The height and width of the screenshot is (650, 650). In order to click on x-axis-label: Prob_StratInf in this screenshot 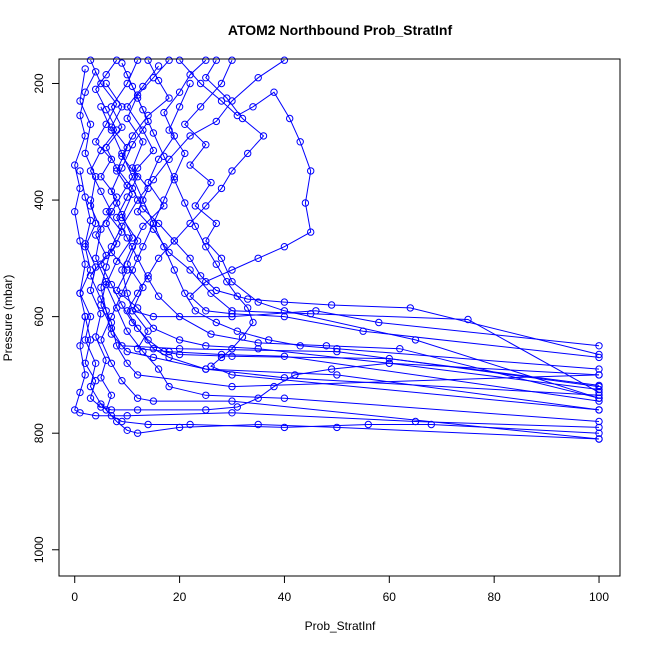, I will do `click(340, 626)`.